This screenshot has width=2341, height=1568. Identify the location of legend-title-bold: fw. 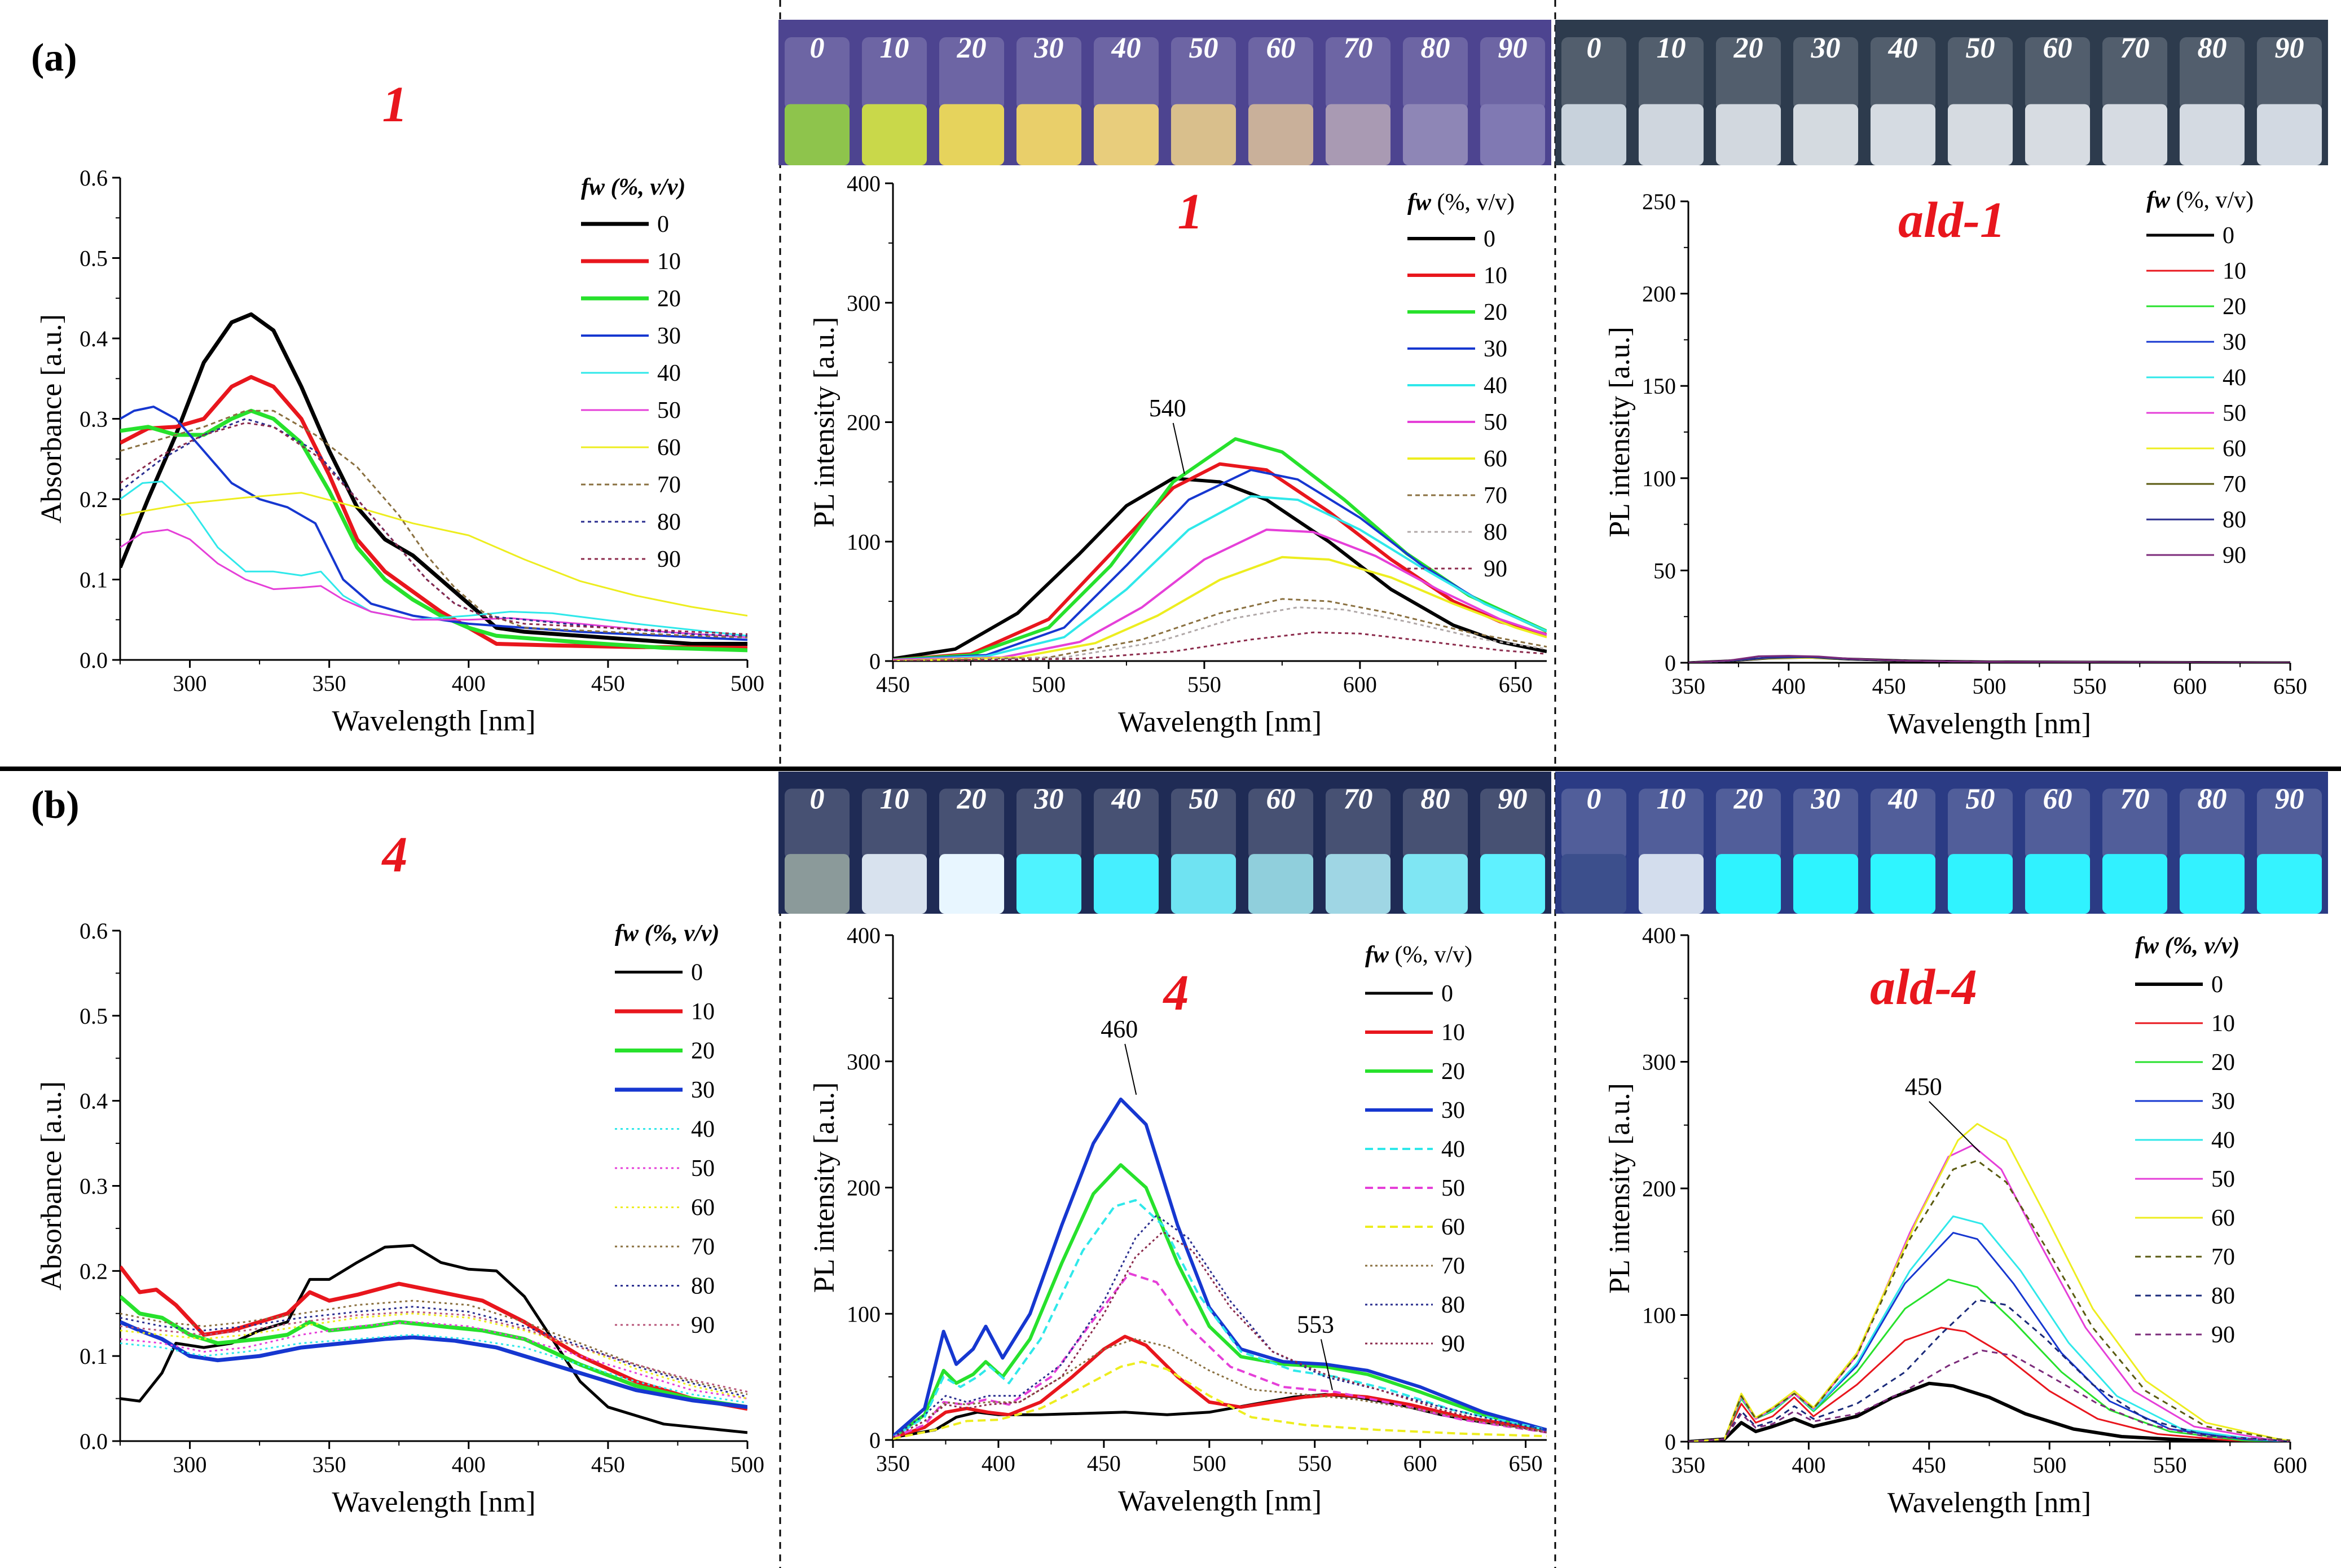
(1419, 202).